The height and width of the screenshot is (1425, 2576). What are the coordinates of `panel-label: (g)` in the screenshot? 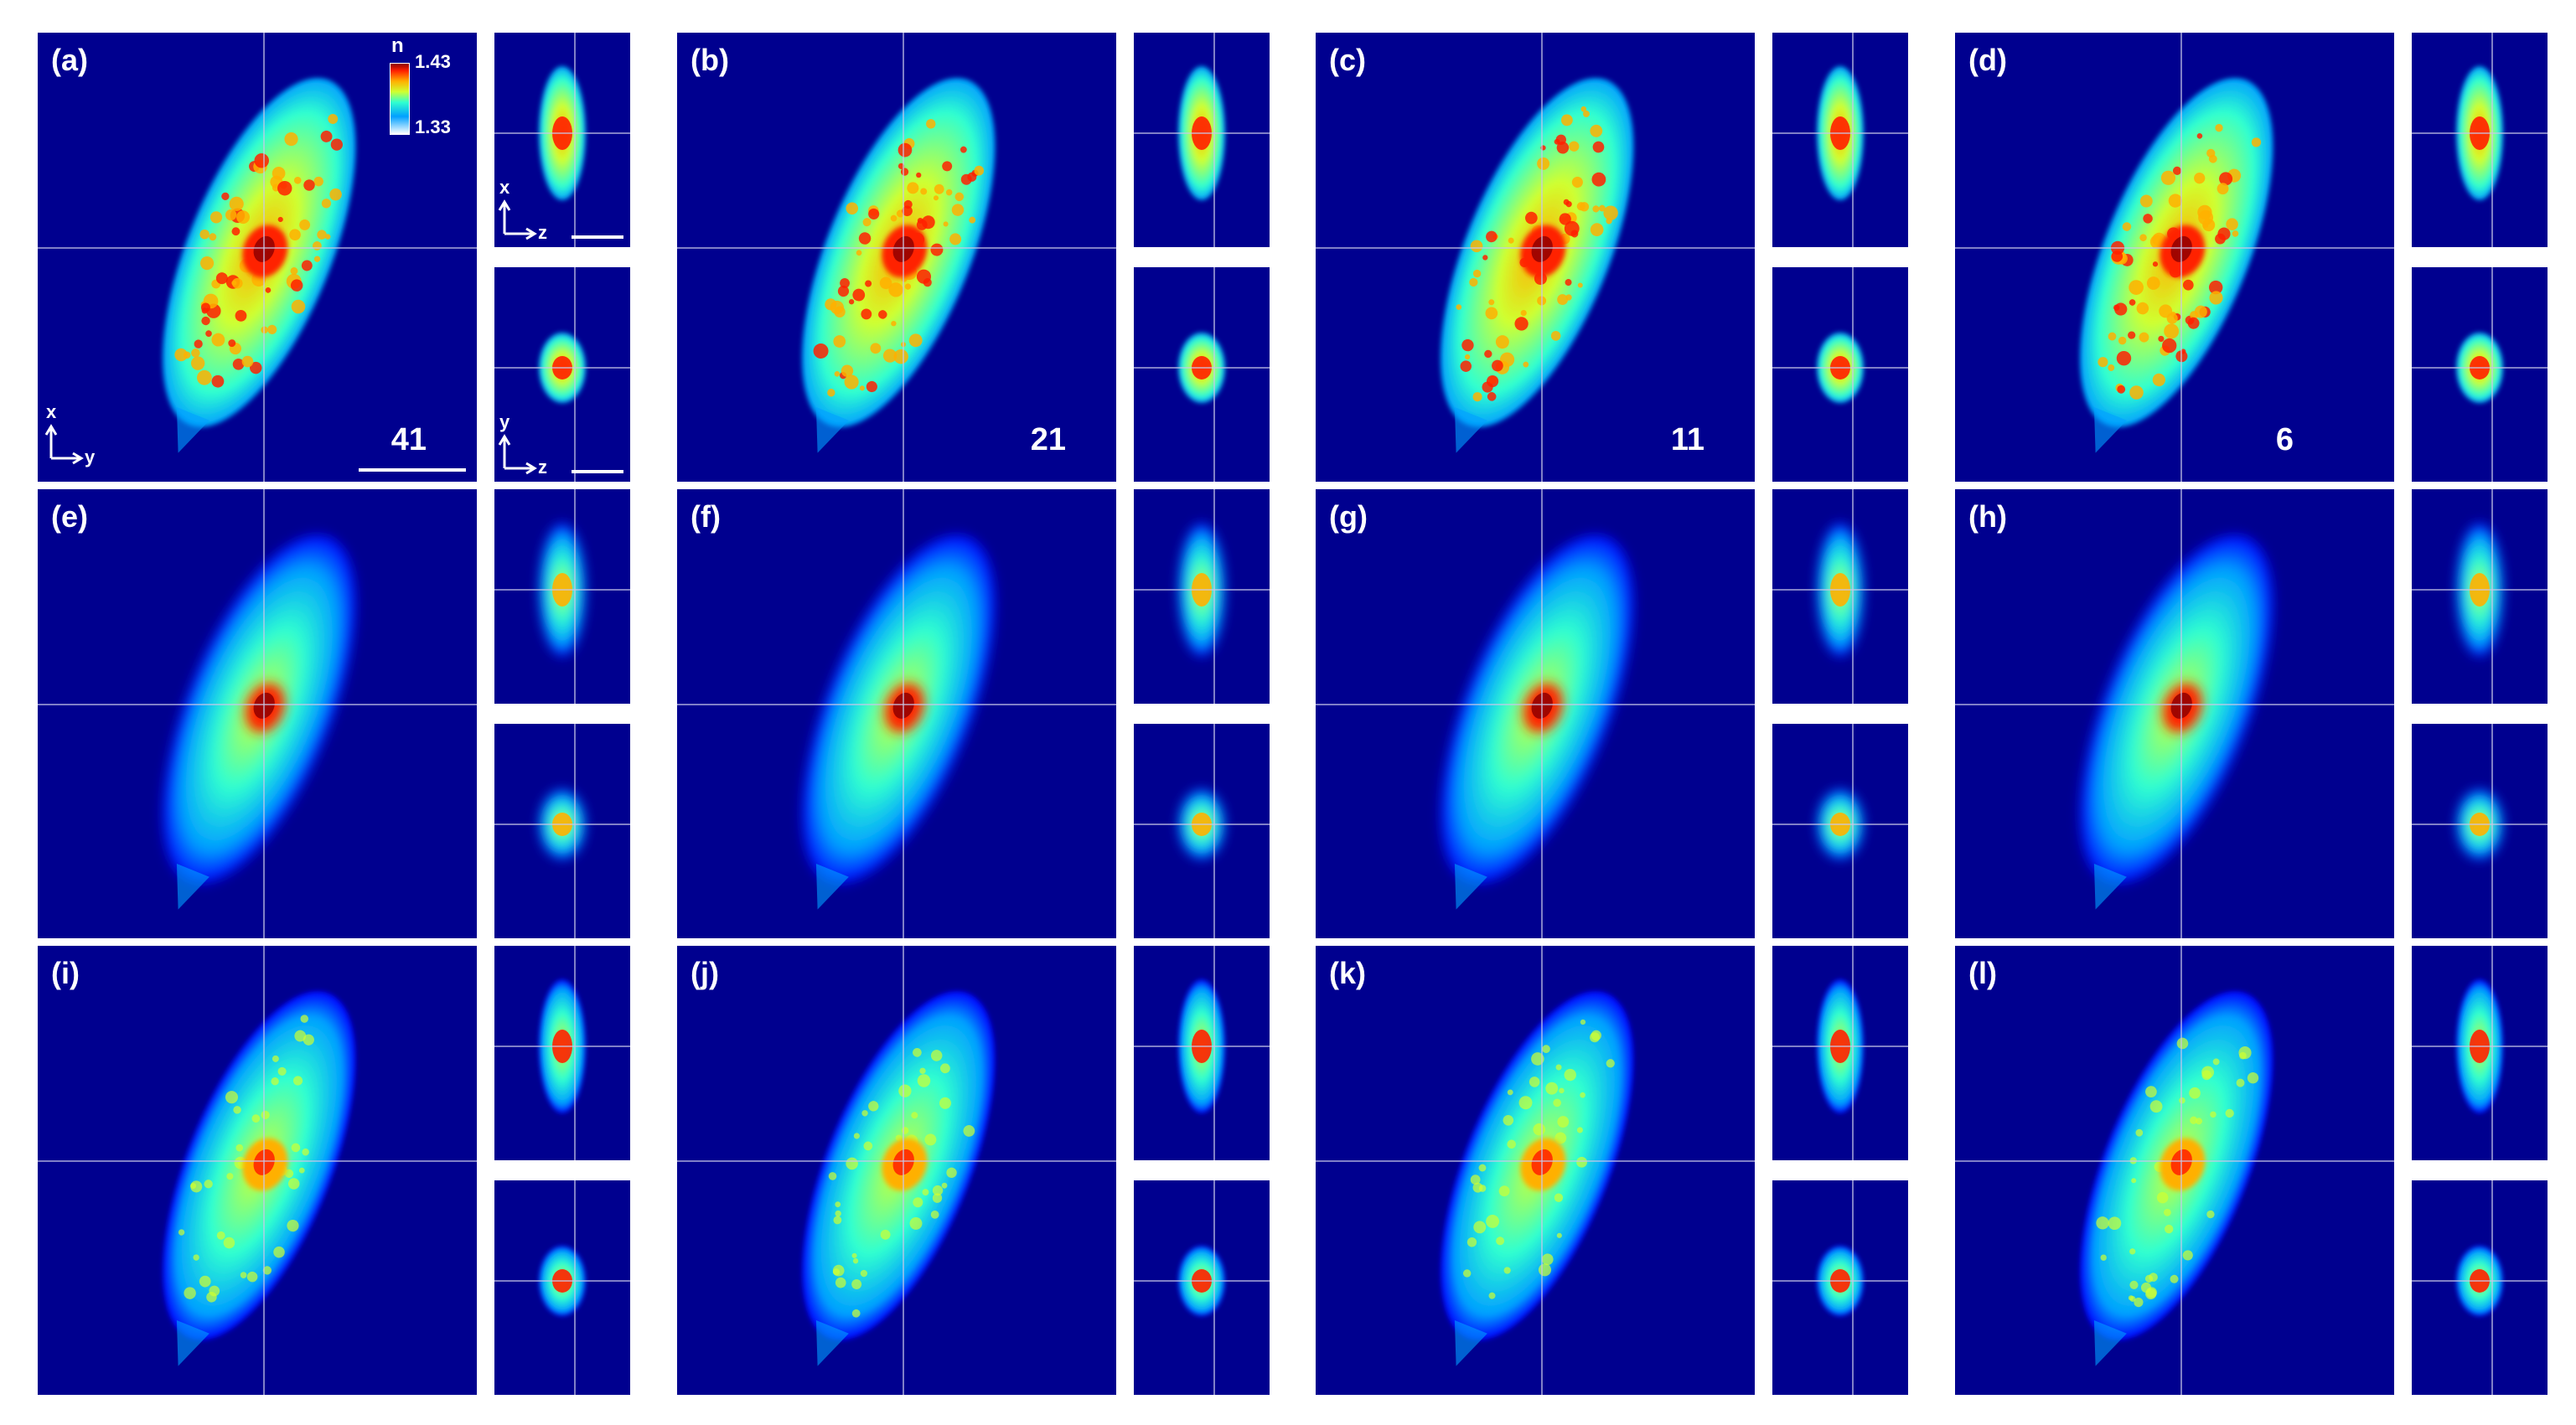 It's located at (1348, 516).